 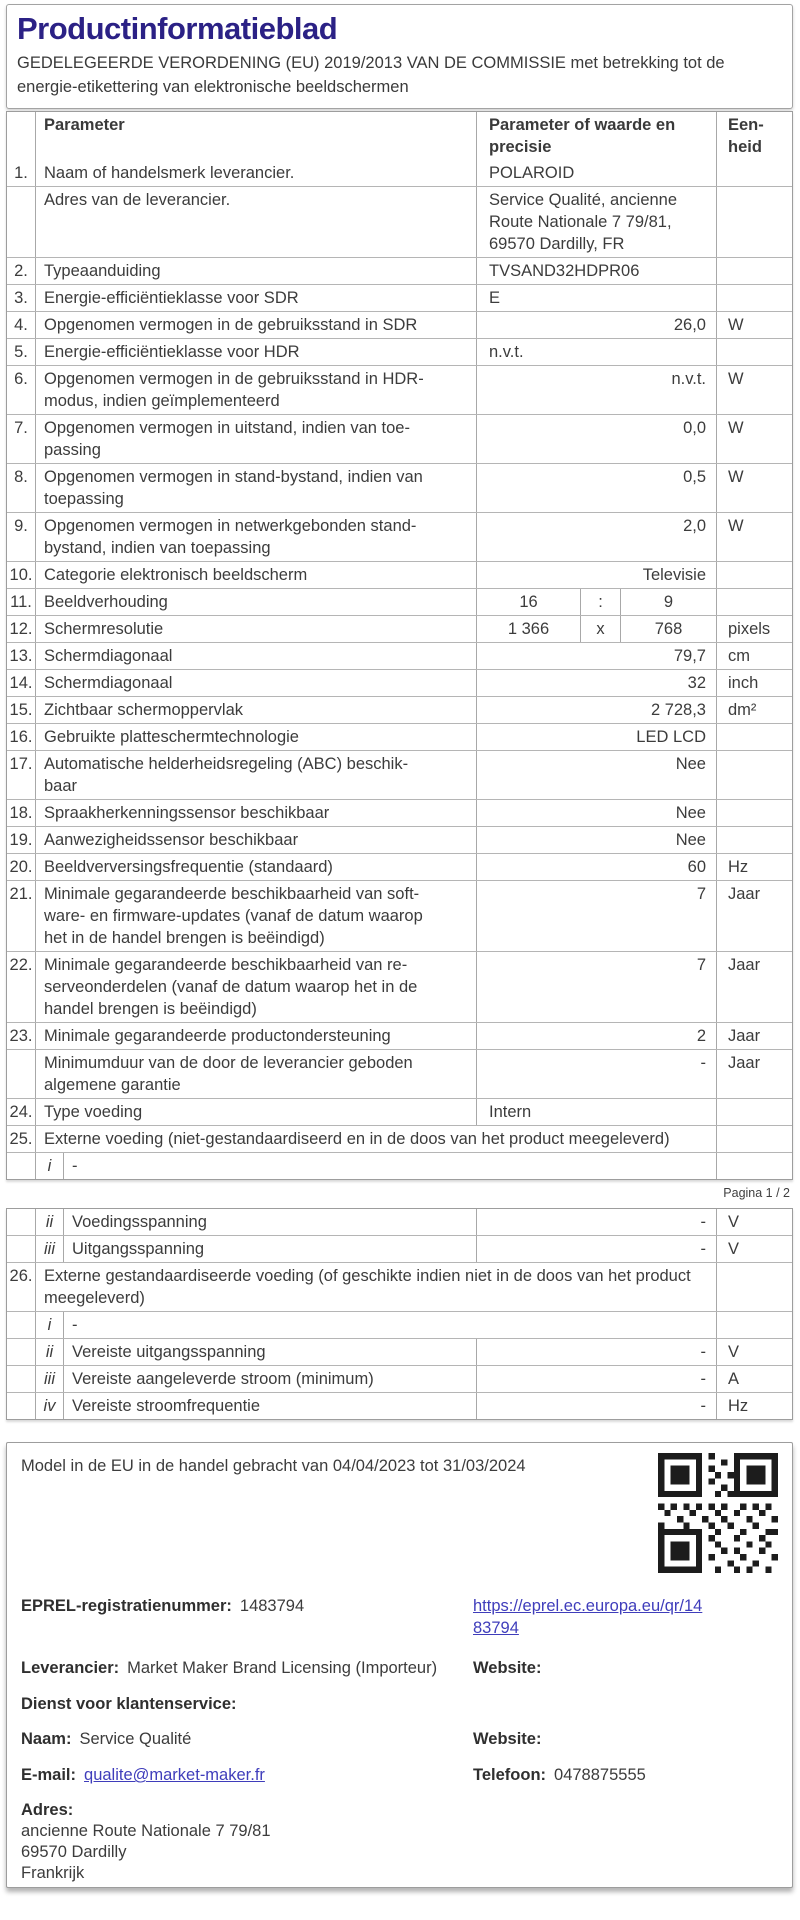 I want to click on naam-value: Service Qualité, so click(x=135, y=1739).